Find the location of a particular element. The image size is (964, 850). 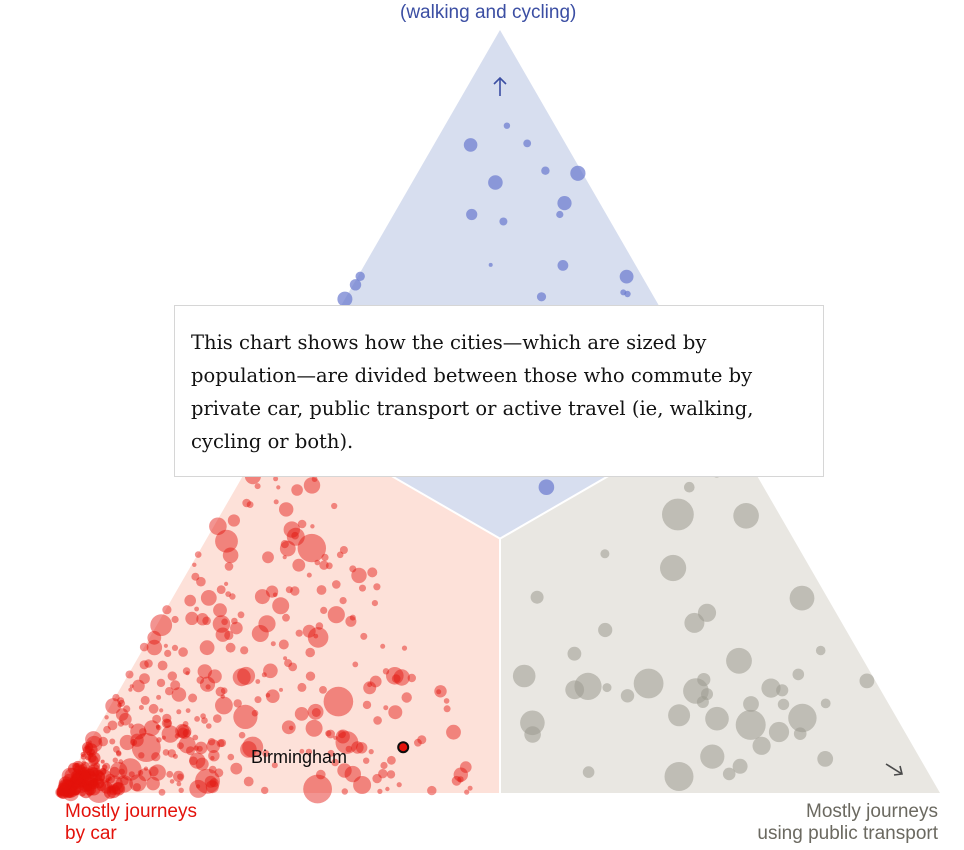

corner-label-transit-line1: Mostly journeys is located at coordinates (872, 811).